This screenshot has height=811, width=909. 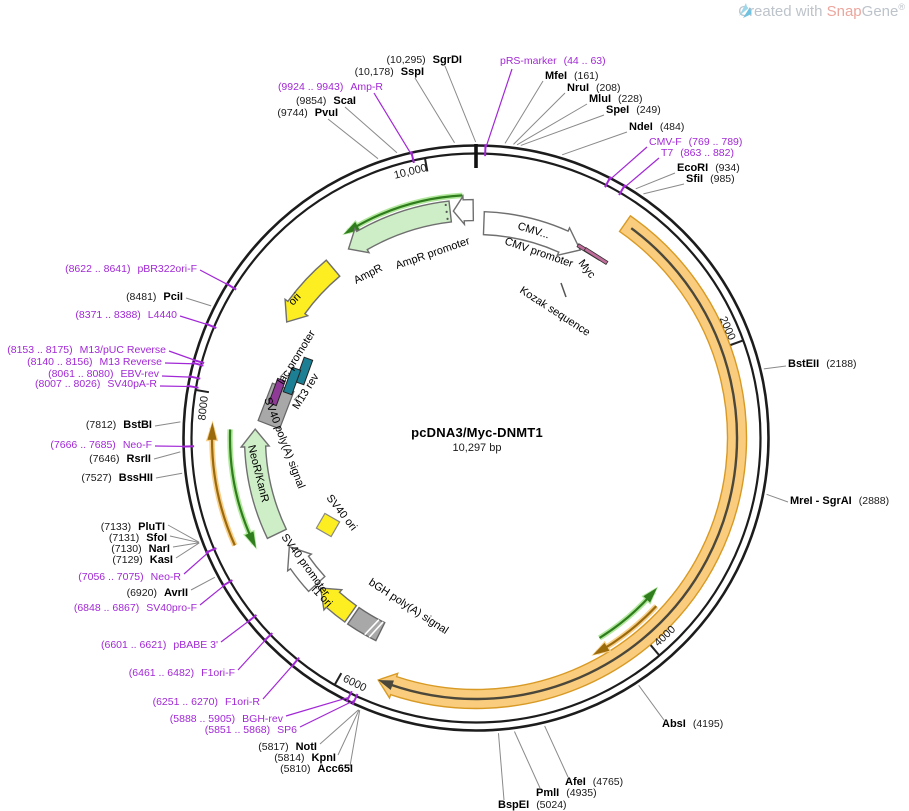 What do you see at coordinates (822, 364) in the screenshot?
I see `site-label-bsteii: BstEII (2188)` at bounding box center [822, 364].